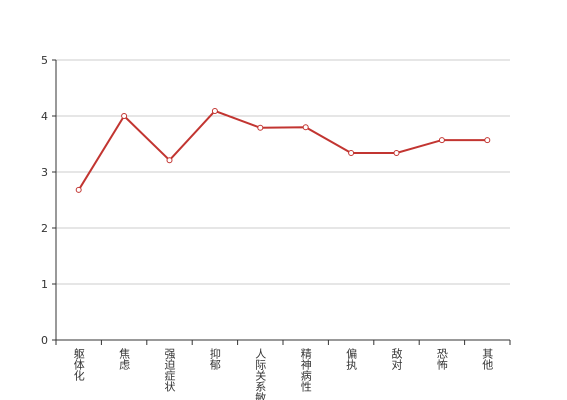  What do you see at coordinates (169, 370) in the screenshot?
I see `x-tick-label: 强迫症状` at bounding box center [169, 370].